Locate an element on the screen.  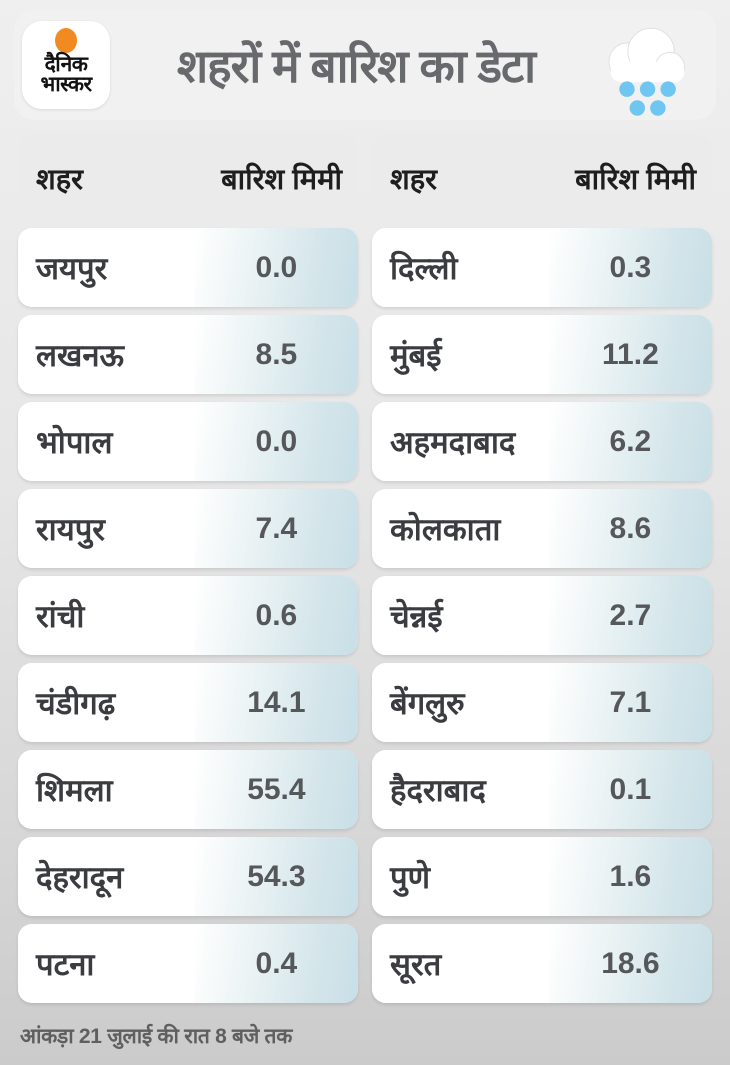
rainfall-value: 7.4 is located at coordinates (276, 528).